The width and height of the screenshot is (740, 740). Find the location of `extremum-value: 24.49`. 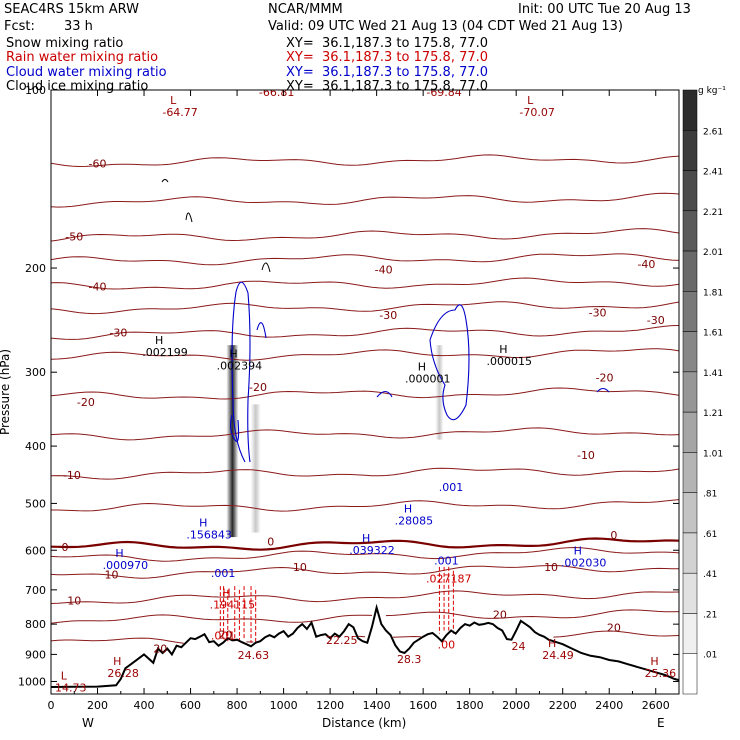

extremum-value: 24.49 is located at coordinates (558, 655).